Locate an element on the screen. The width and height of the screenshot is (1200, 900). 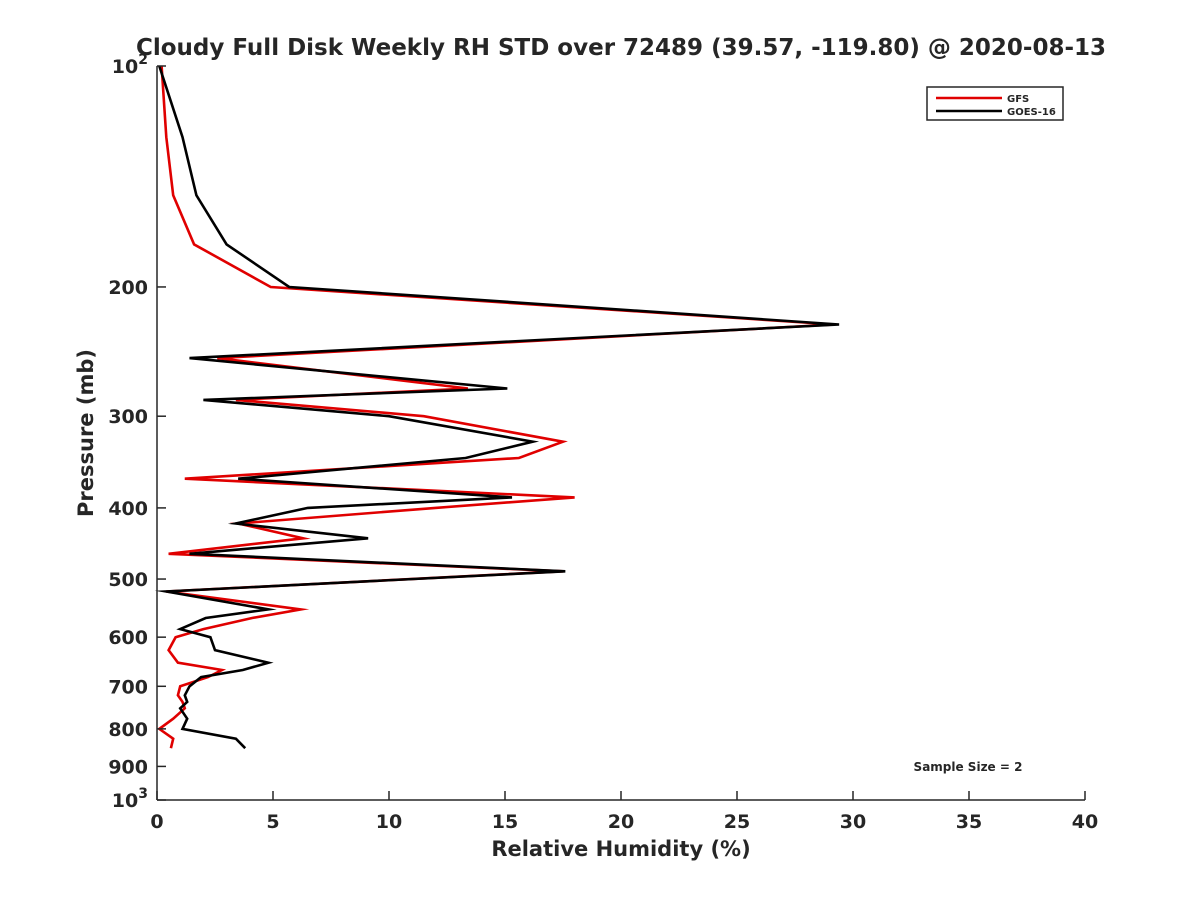
legend: GFS GOES-16 is located at coordinates (995, 103).